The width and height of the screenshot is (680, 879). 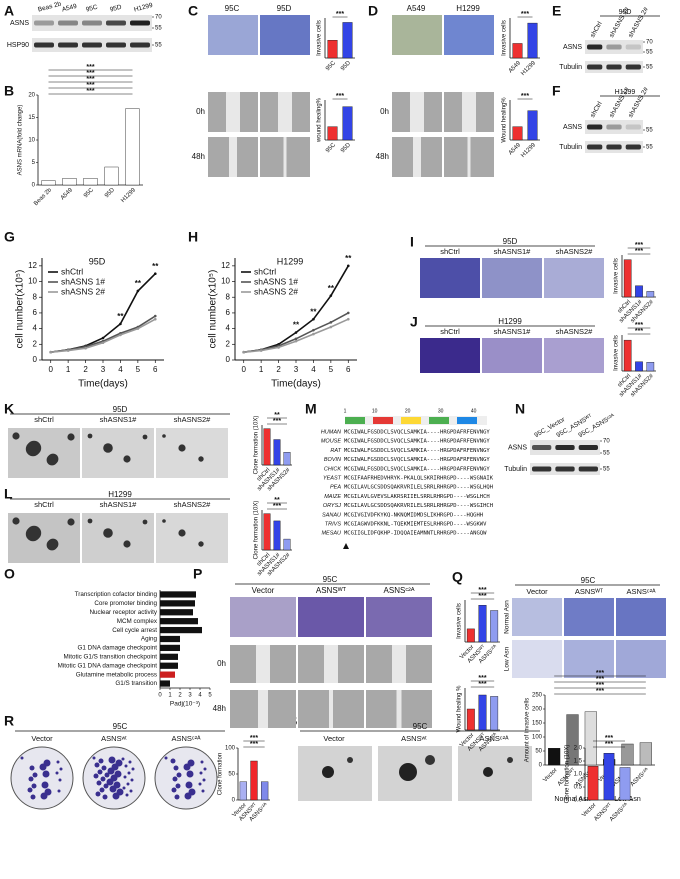 I want to click on x-tick-label: Vector, so click(x=550, y=775).